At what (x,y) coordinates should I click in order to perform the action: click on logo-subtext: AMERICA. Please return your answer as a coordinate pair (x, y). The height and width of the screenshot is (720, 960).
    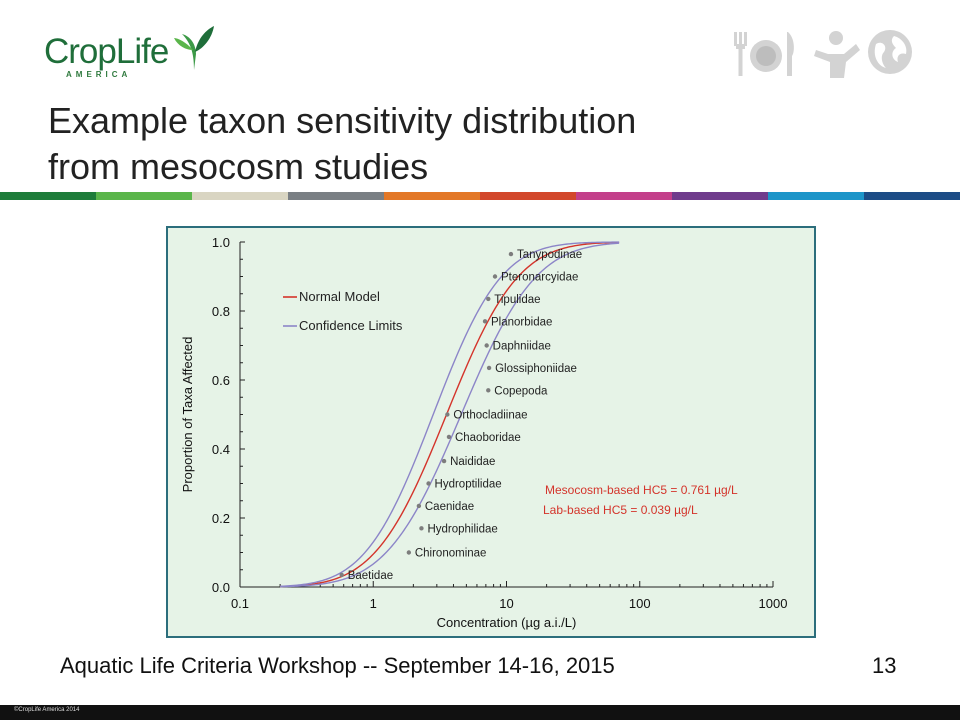
    Looking at the image, I should click on (99, 74).